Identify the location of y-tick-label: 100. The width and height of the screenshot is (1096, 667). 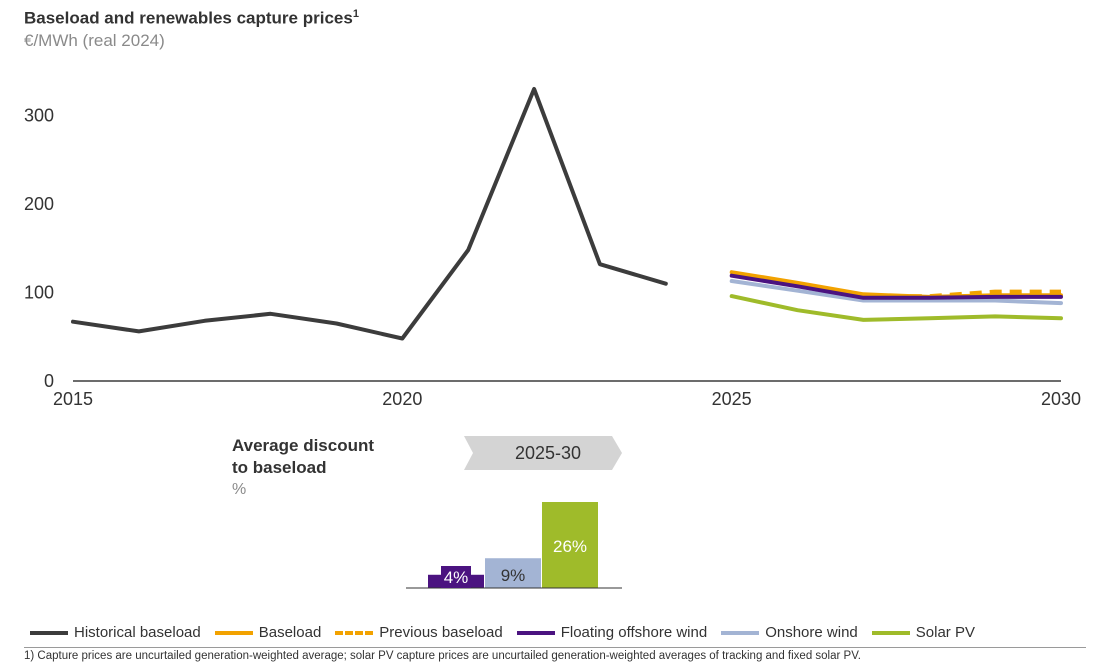
(39, 293).